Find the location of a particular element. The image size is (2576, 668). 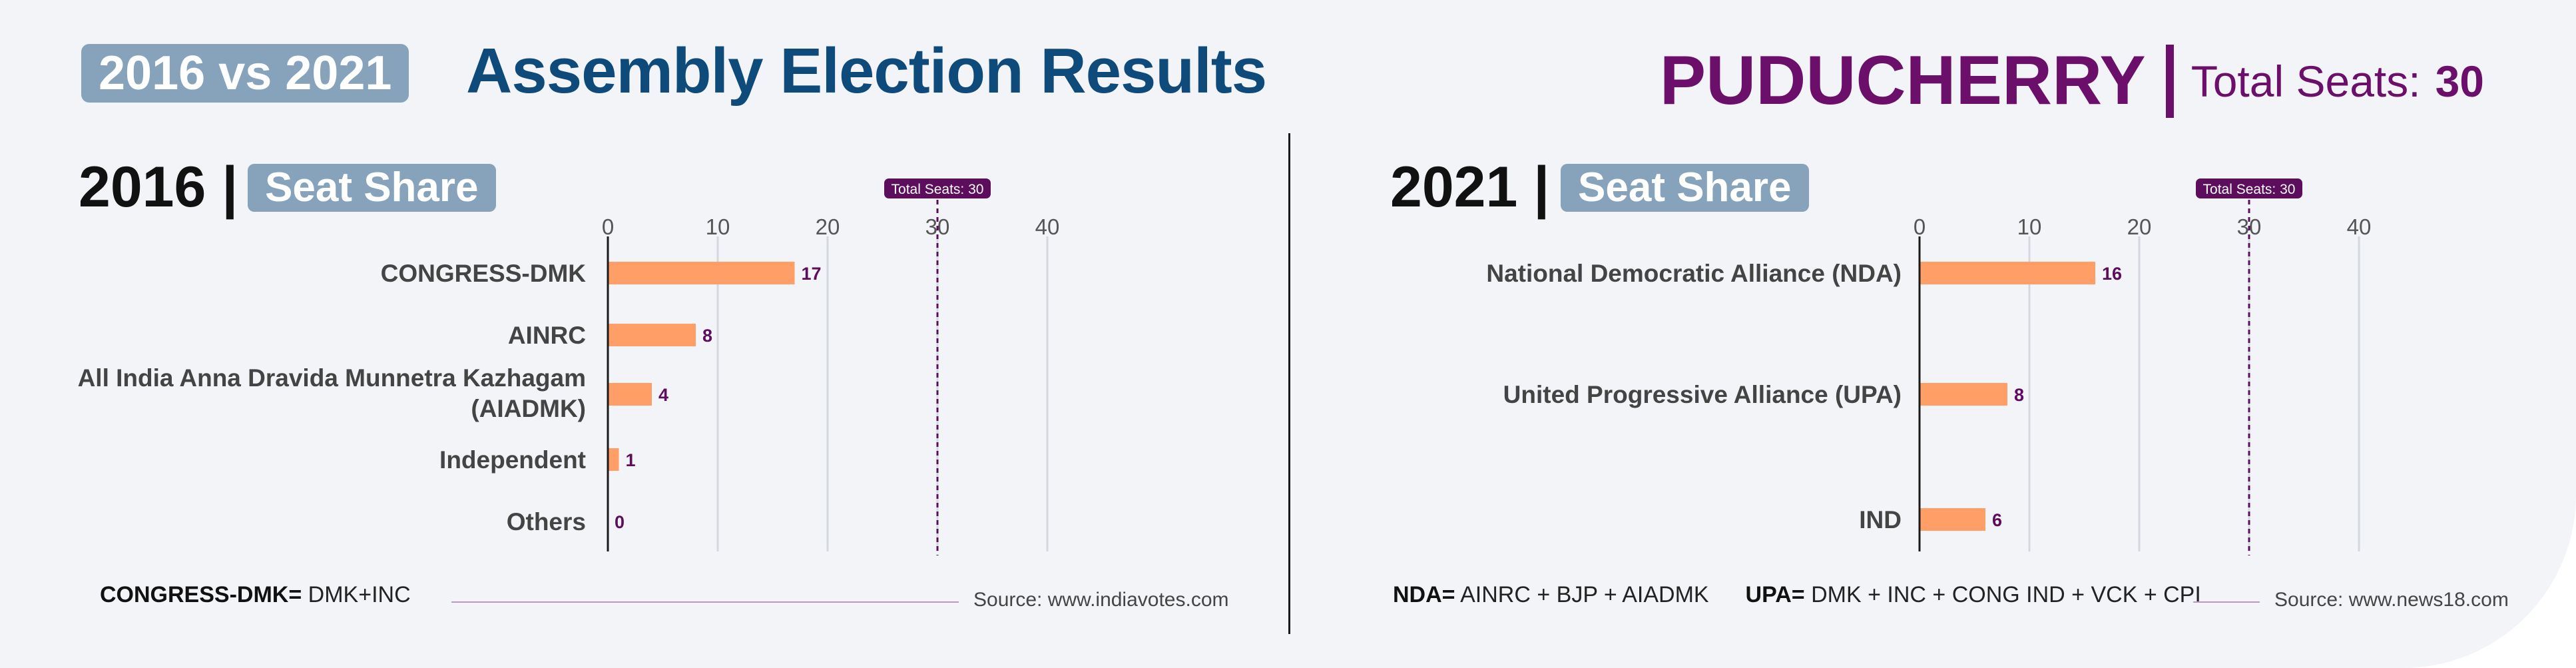

chart2021-value-label-1: 8 is located at coordinates (2019, 395).